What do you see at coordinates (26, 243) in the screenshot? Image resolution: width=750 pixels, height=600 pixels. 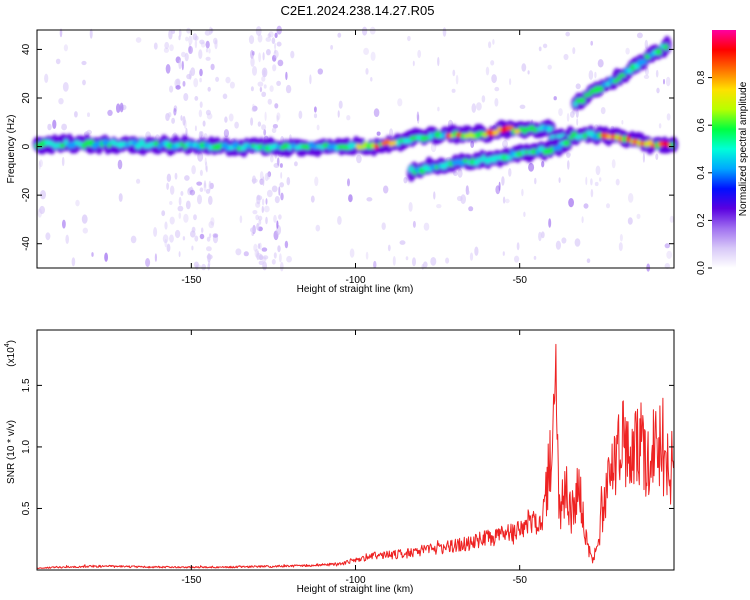 I see `y-tick-label: -40` at bounding box center [26, 243].